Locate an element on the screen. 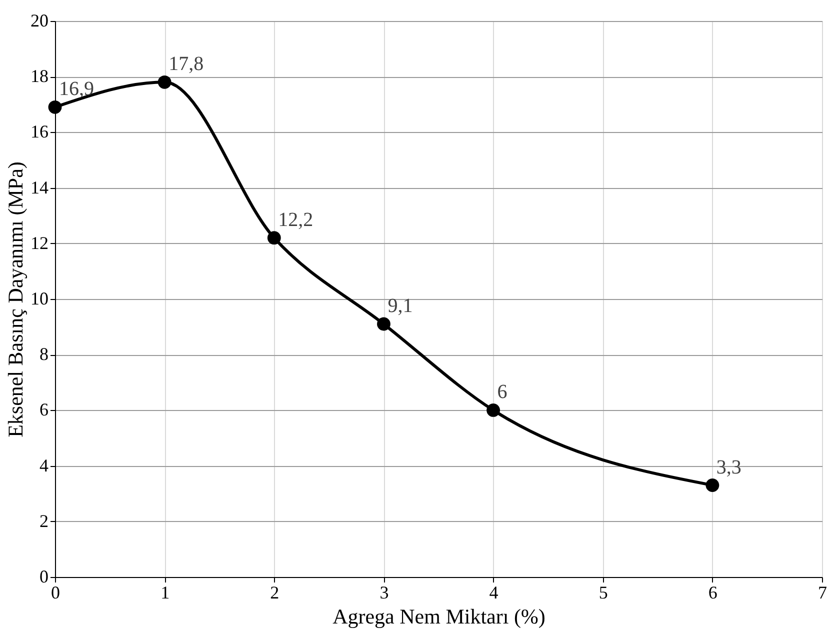 The image size is (837, 632). data-label: 12,2 is located at coordinates (296, 219).